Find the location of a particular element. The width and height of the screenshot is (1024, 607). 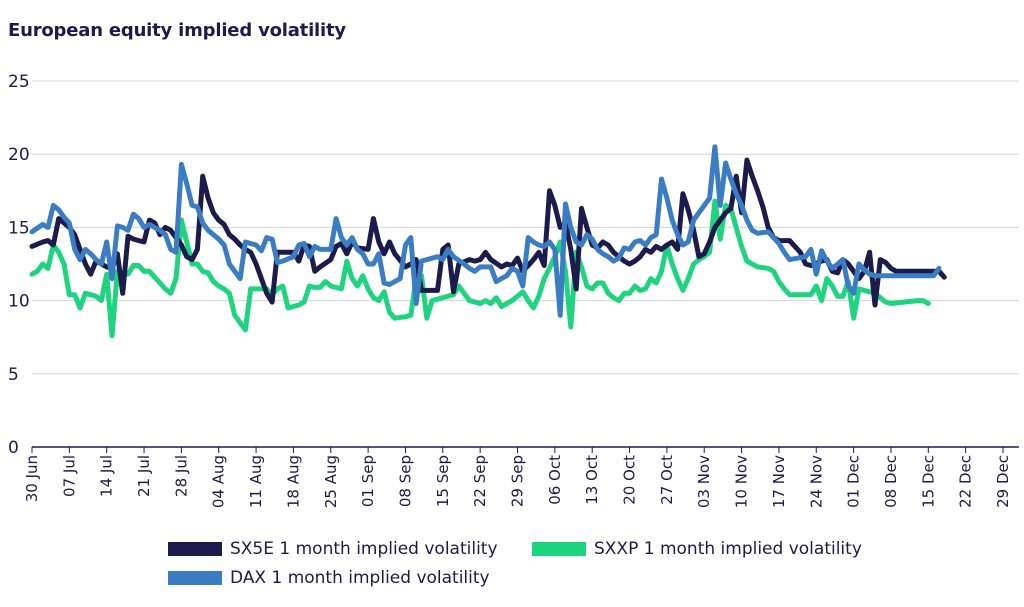

x-tick-label: 01 Dec is located at coordinates (854, 481).